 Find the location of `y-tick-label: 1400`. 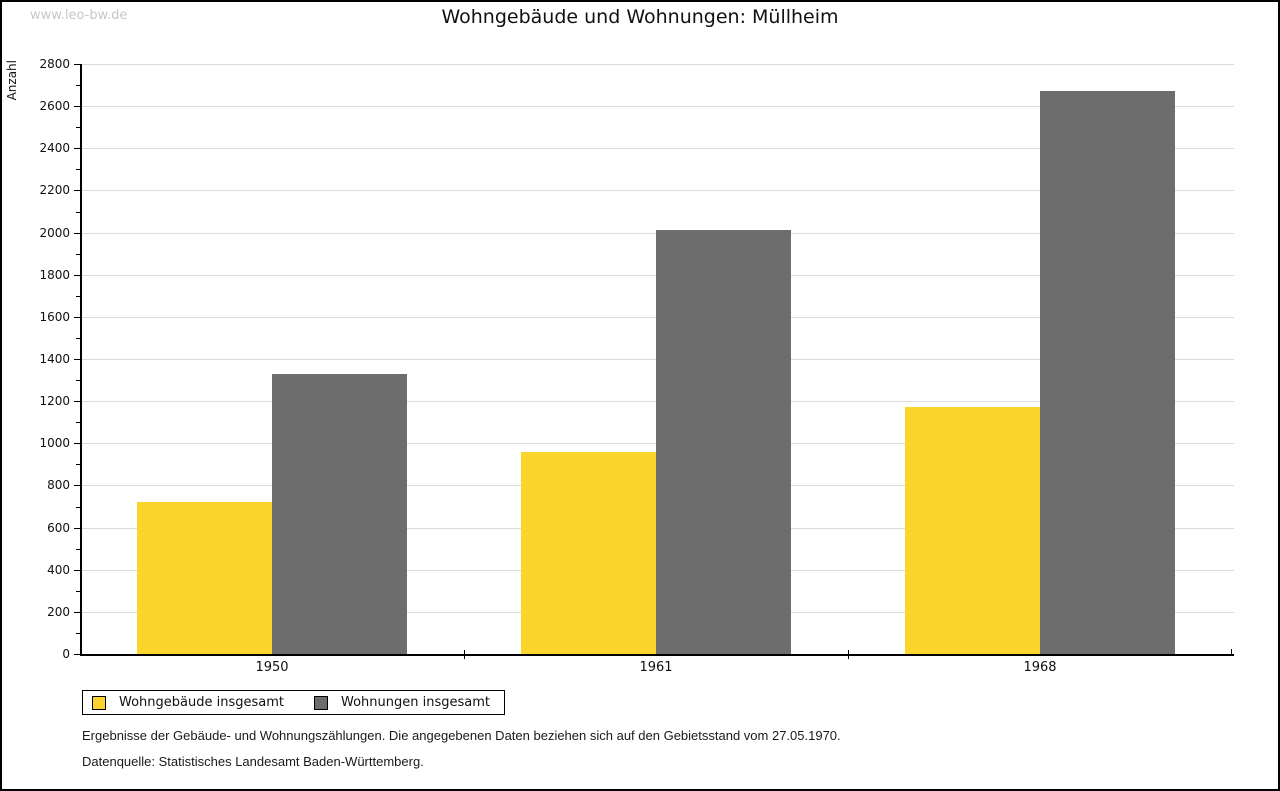

y-tick-label: 1400 is located at coordinates (54, 359).